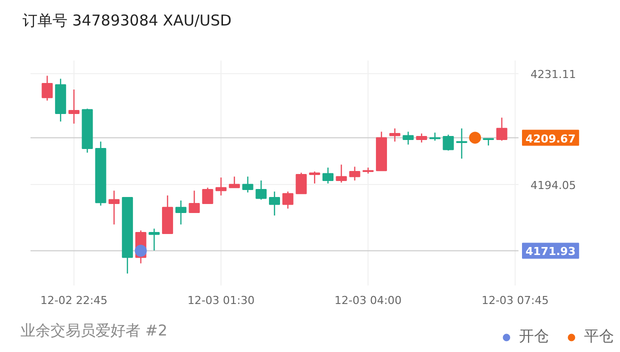  Describe the element at coordinates (94, 331) in the screenshot. I see `text: 业余交易员爱好者 #2` at that location.